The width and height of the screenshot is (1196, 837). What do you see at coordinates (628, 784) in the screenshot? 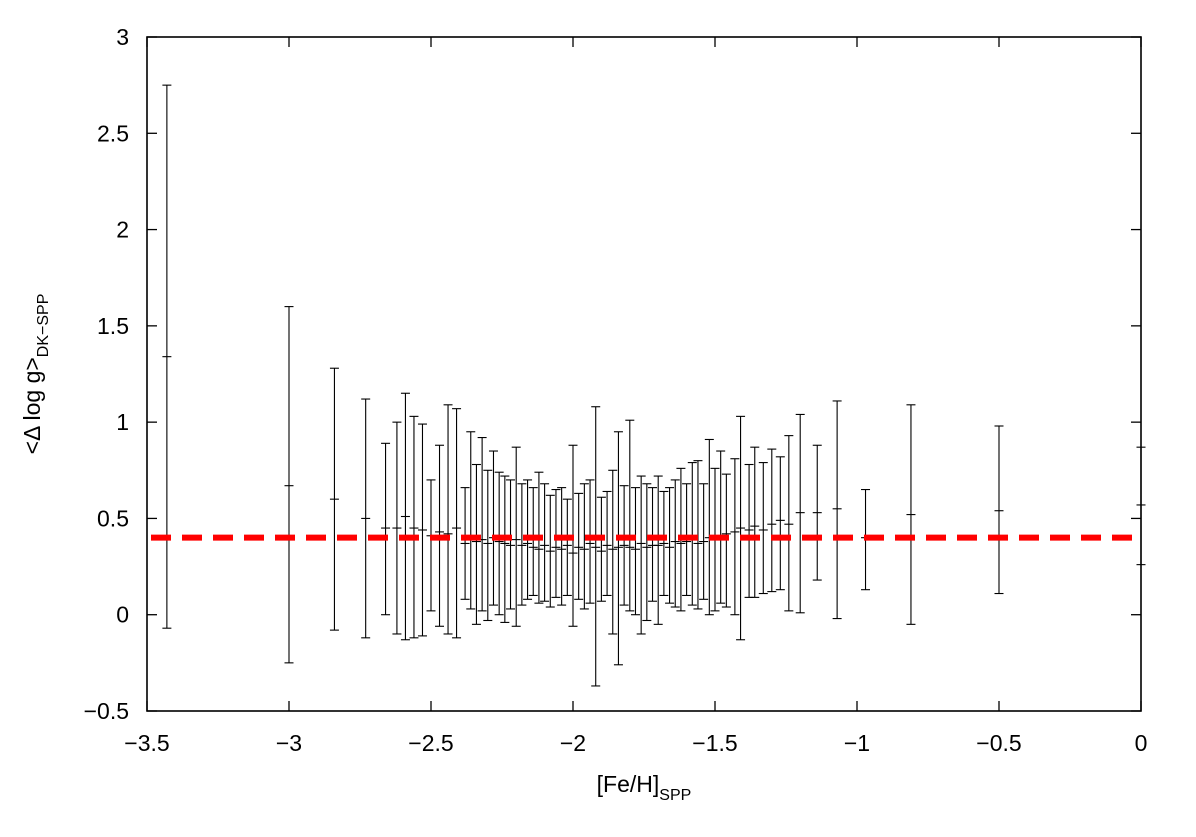
I see `x-axis-label-main: [Fe/H]` at bounding box center [628, 784].